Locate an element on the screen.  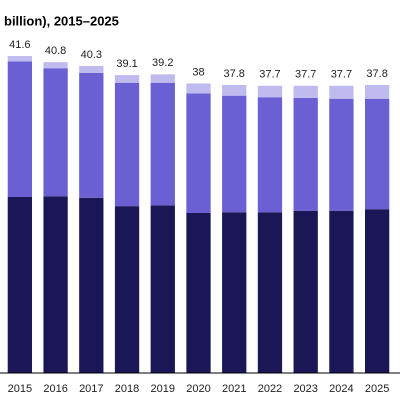
x-tick-label: 2022 is located at coordinates (270, 389).